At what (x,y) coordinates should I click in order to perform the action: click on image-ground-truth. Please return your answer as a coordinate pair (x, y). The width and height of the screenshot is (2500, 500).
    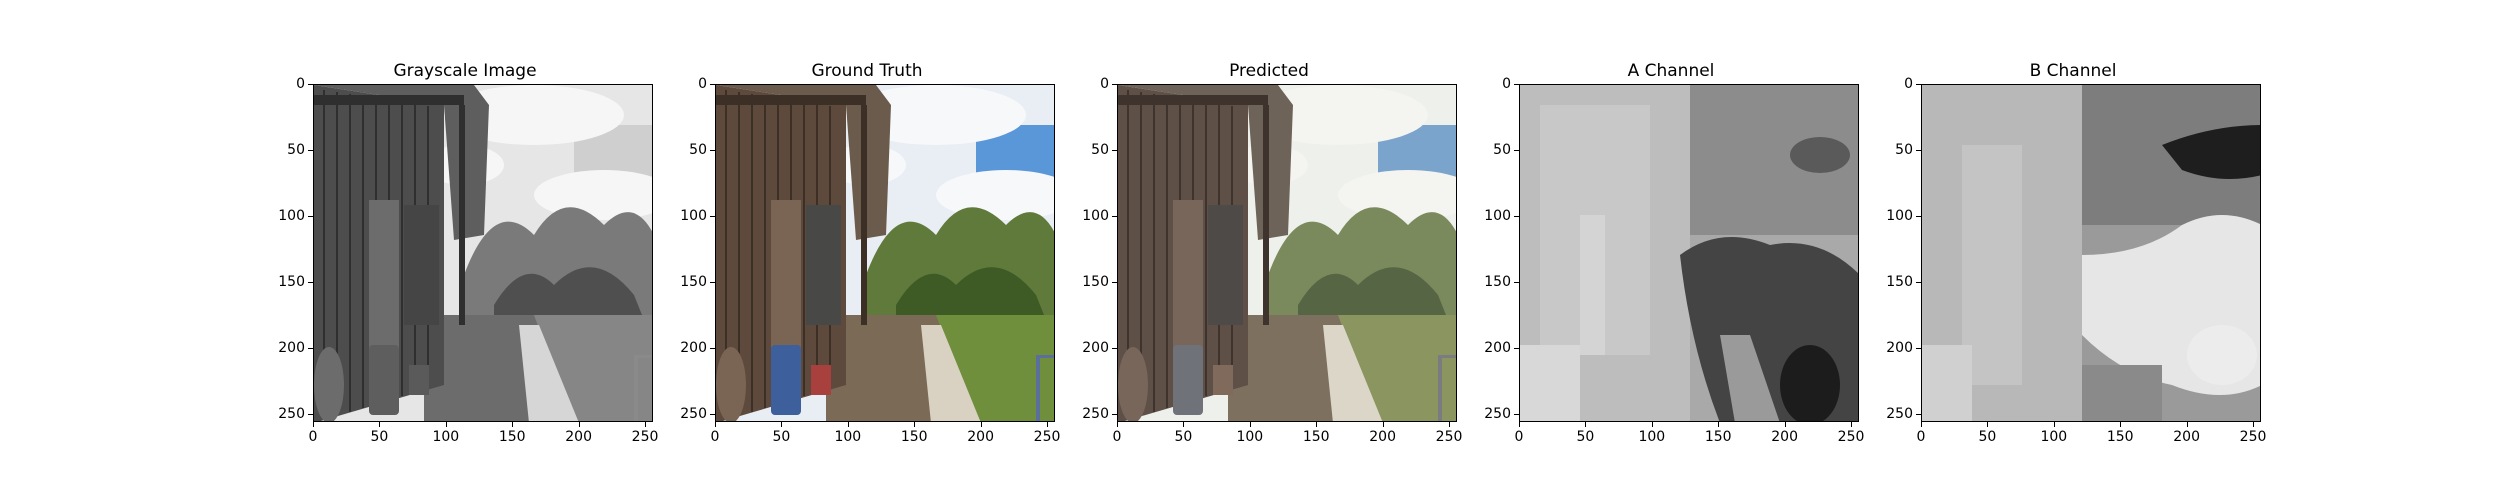
    Looking at the image, I should click on (885, 253).